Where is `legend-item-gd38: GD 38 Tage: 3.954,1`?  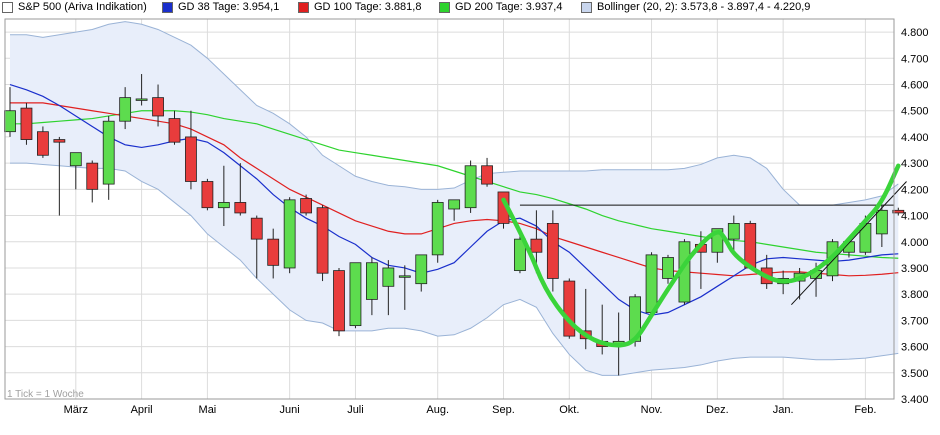 legend-item-gd38: GD 38 Tage: 3.954,1 is located at coordinates (220, 7).